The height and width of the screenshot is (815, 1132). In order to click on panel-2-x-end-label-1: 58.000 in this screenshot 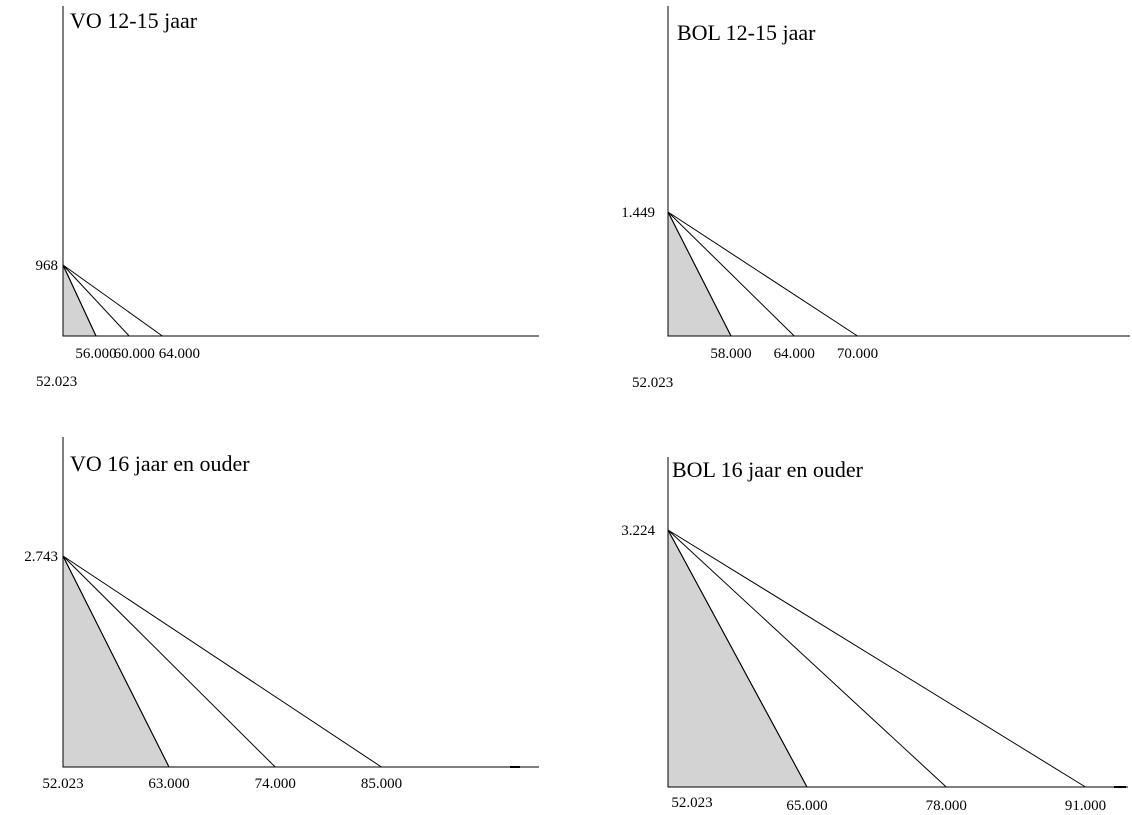, I will do `click(730, 354)`.